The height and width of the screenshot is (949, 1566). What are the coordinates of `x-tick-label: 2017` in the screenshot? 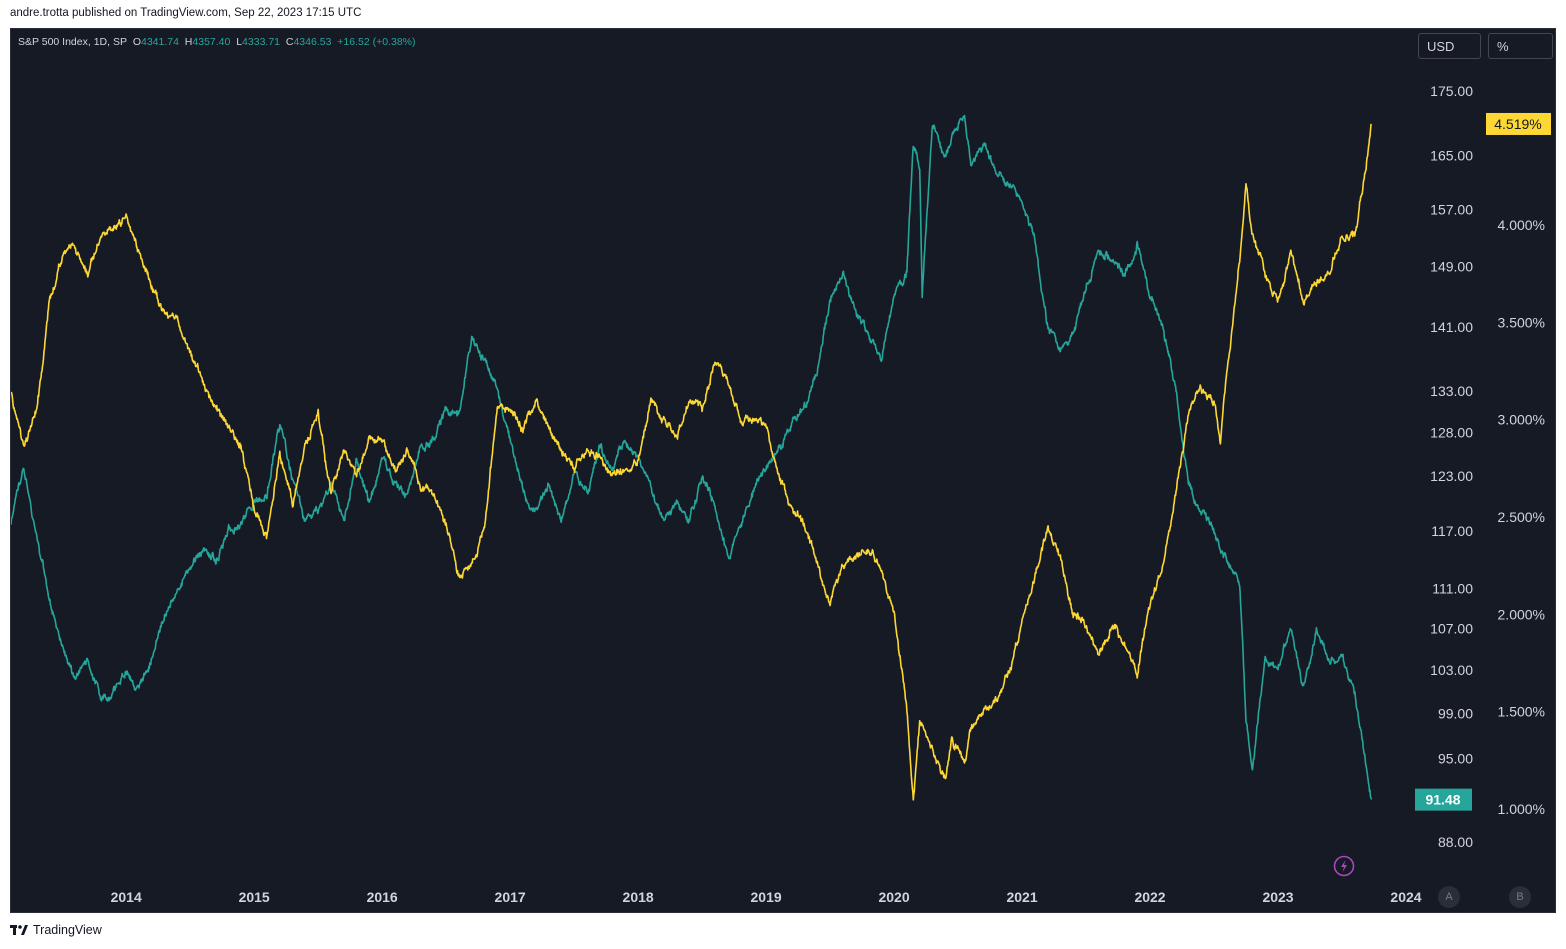 It's located at (510, 897).